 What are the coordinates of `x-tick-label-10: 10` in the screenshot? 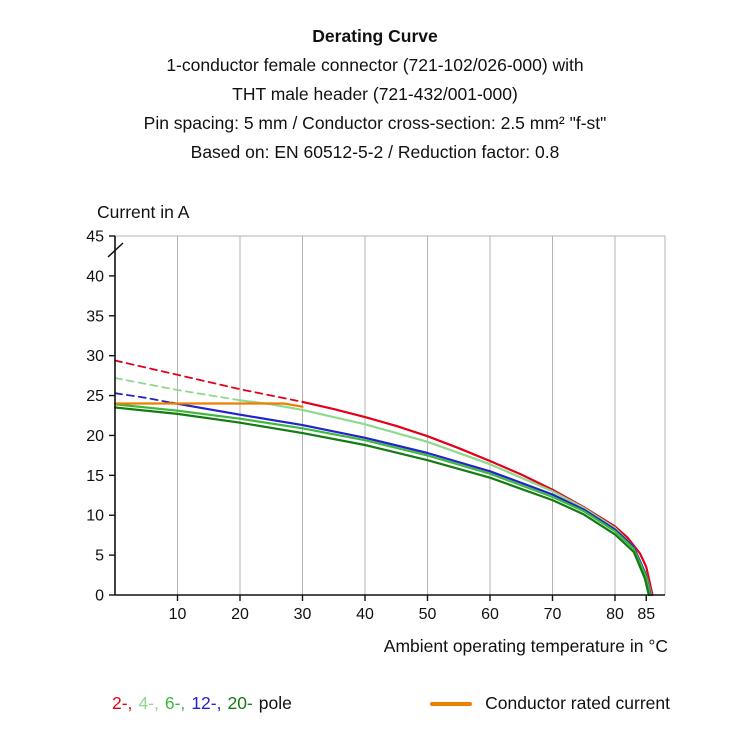 It's located at (178, 614).